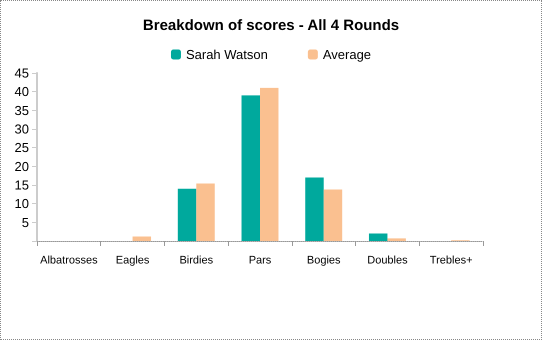 This screenshot has width=542, height=340. I want to click on y-tick-label: 35, so click(21, 110).